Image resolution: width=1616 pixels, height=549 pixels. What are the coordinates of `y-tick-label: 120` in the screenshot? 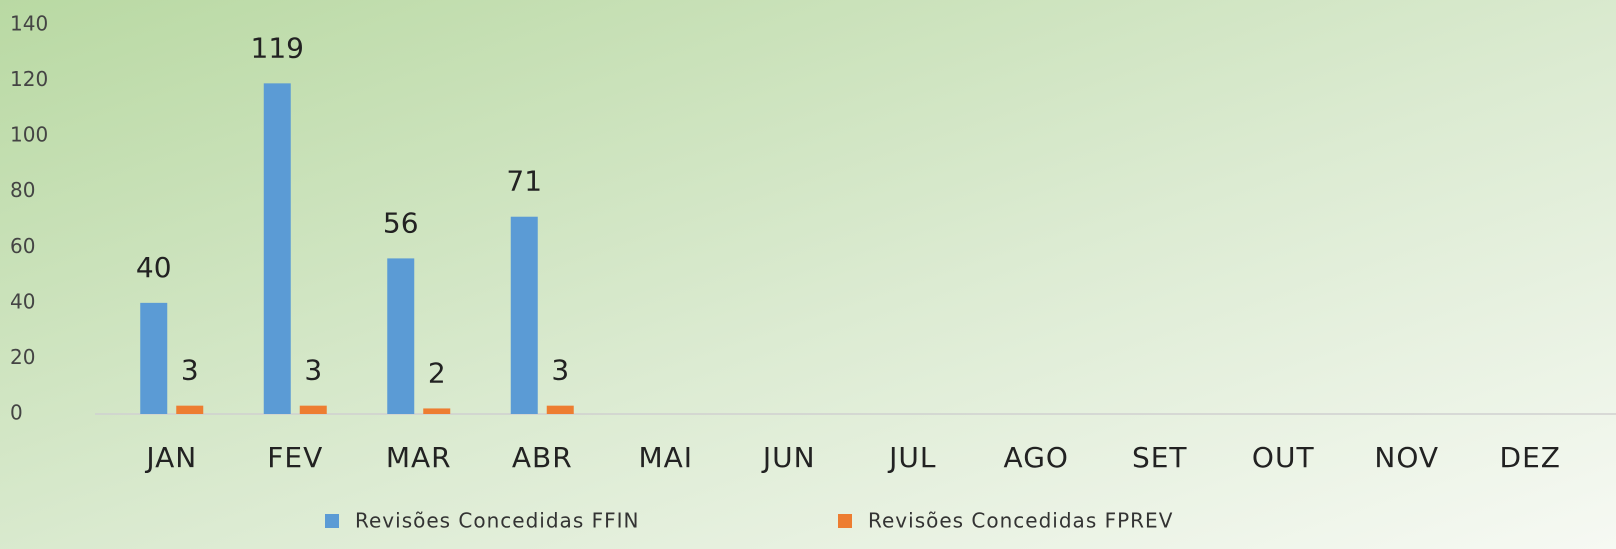 It's located at (29, 79).